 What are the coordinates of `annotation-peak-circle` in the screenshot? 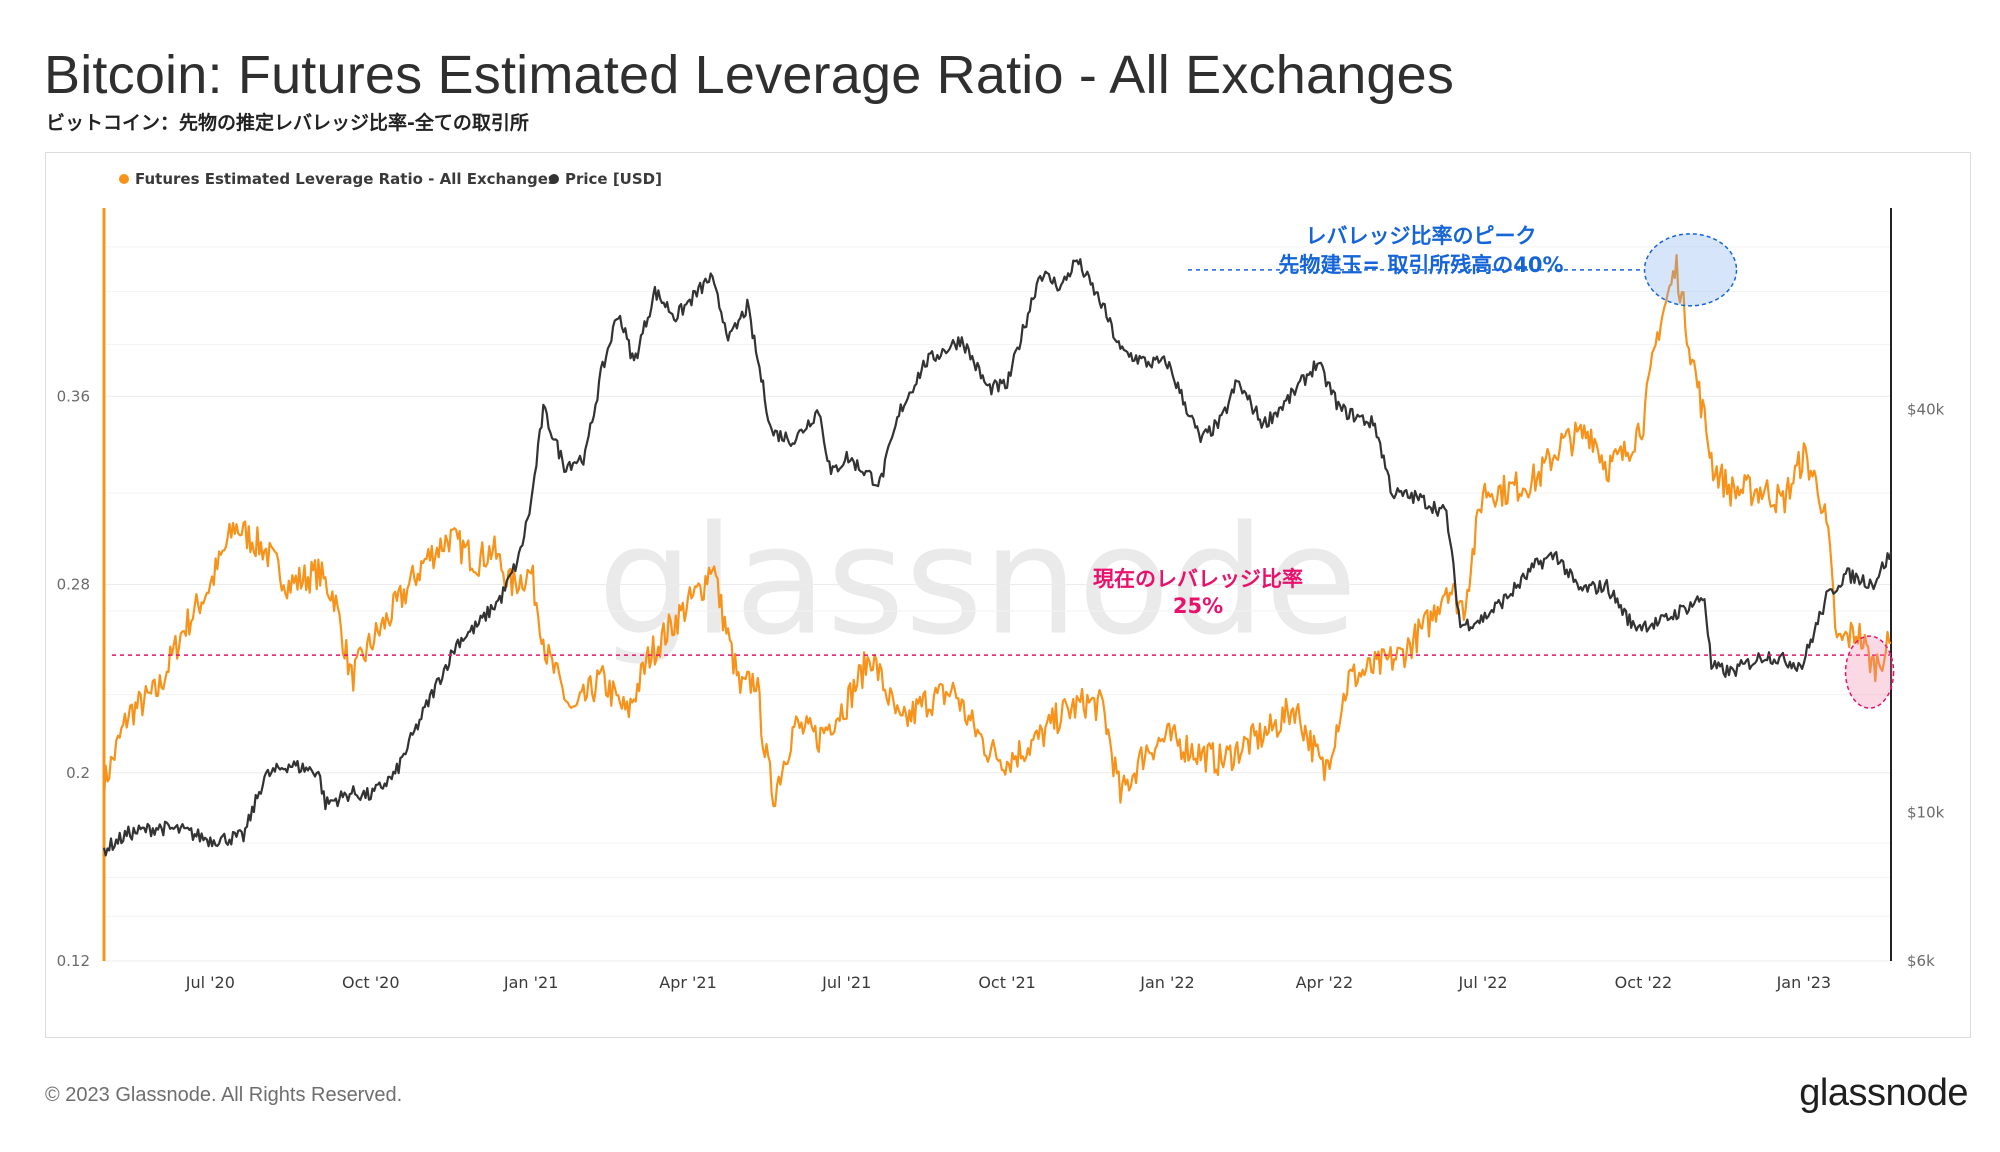 It's located at (1690, 270).